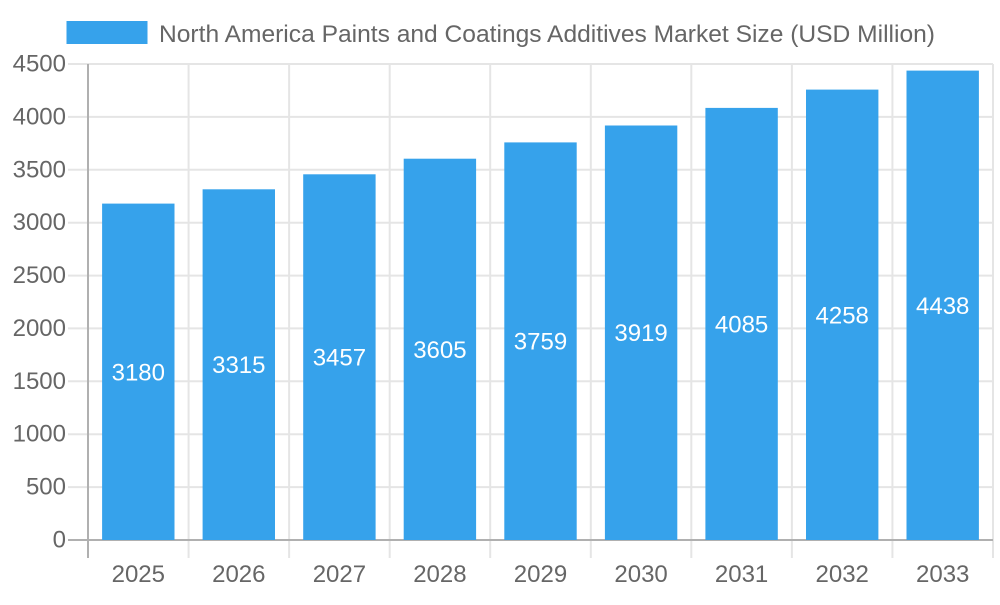 The height and width of the screenshot is (605, 1000). What do you see at coordinates (39, 434) in the screenshot?
I see `svg-text: 1000` at bounding box center [39, 434].